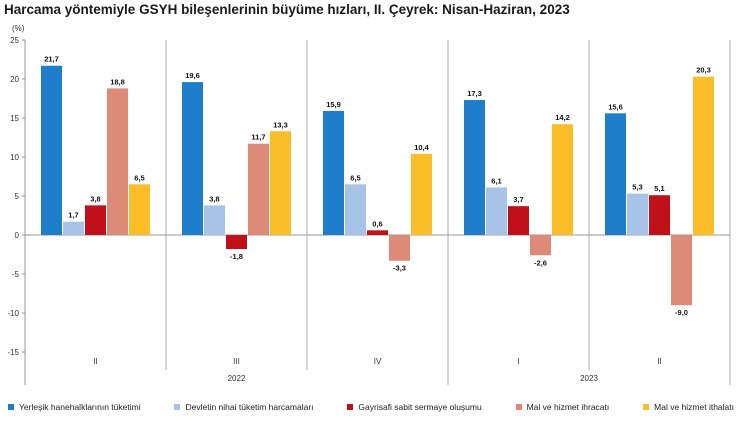 The height and width of the screenshot is (421, 738). Describe the element at coordinates (17, 196) in the screenshot. I see `y-tick-label: 5` at that location.